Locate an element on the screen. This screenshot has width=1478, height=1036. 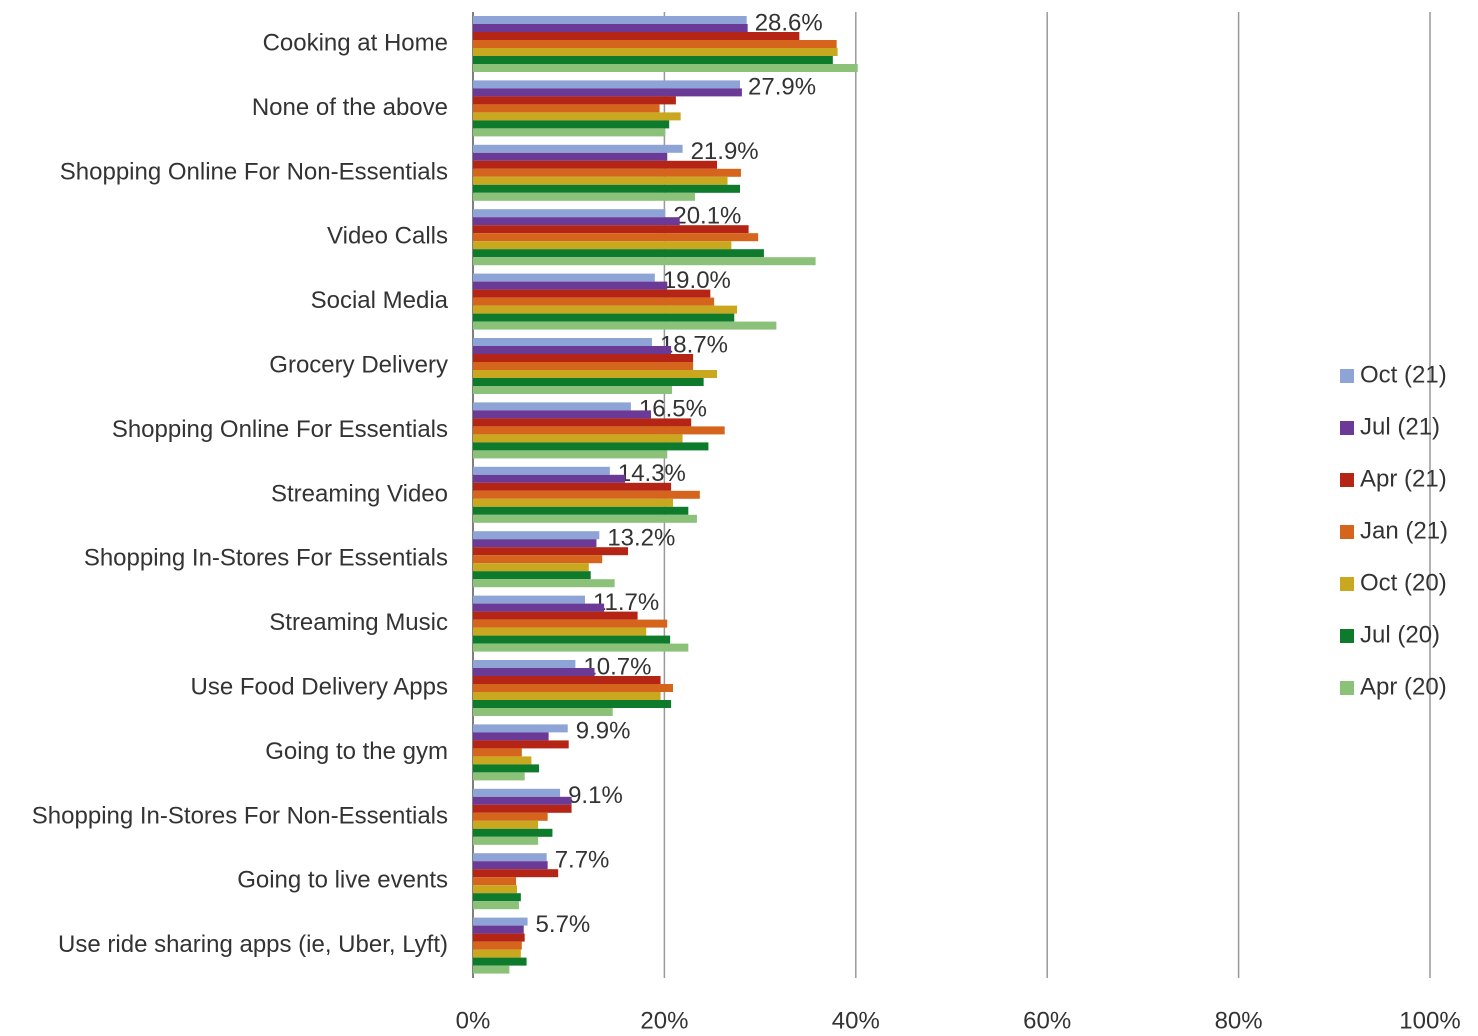
x-tick-label: 0% is located at coordinates (473, 1020).